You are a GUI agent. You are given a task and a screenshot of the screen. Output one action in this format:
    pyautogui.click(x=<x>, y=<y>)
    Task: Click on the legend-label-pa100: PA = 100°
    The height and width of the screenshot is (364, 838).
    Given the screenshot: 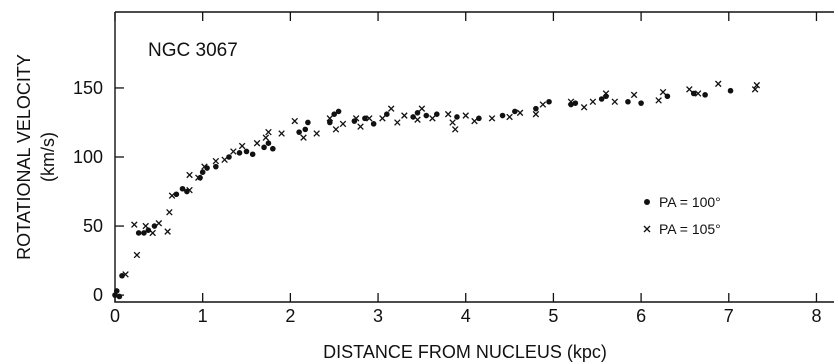 What is the action you would take?
    pyautogui.click(x=690, y=202)
    